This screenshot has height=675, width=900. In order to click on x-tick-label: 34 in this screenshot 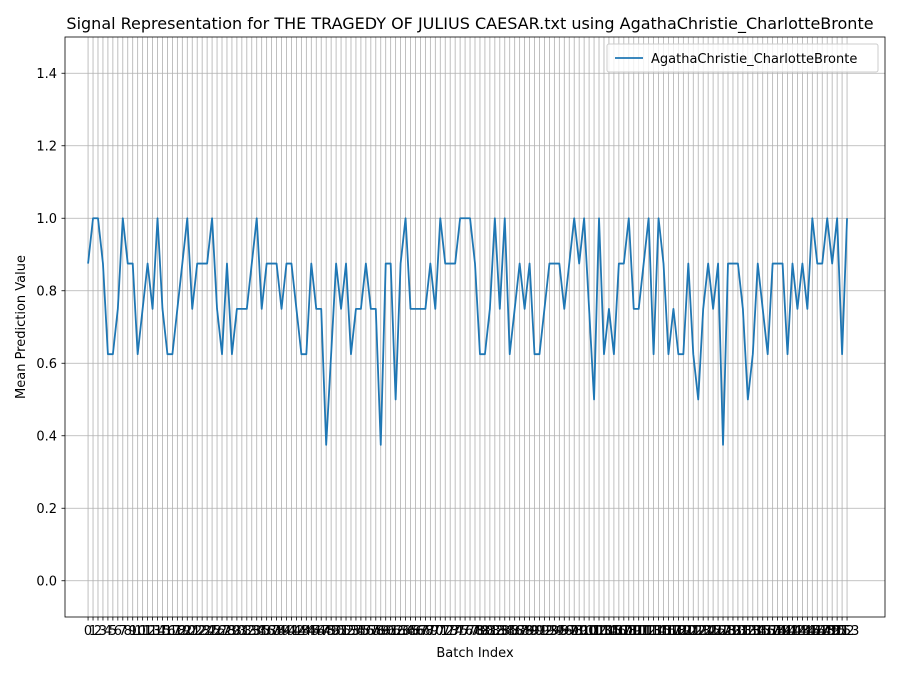, I will do `click(256, 631)`.